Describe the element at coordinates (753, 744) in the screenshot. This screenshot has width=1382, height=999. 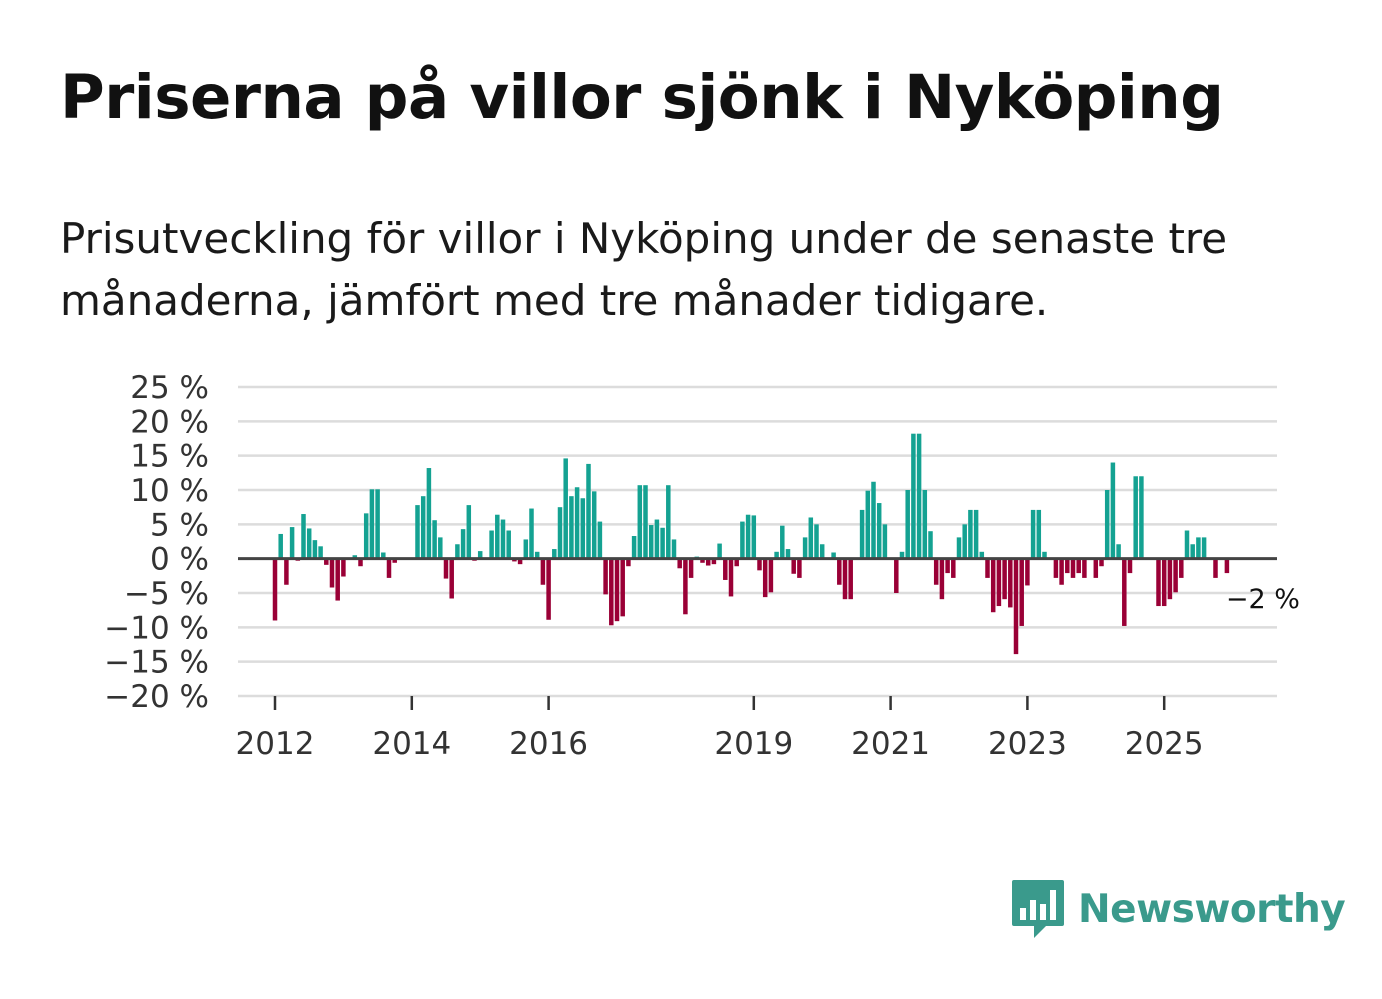
I see `x-tick-label: 2019` at that location.